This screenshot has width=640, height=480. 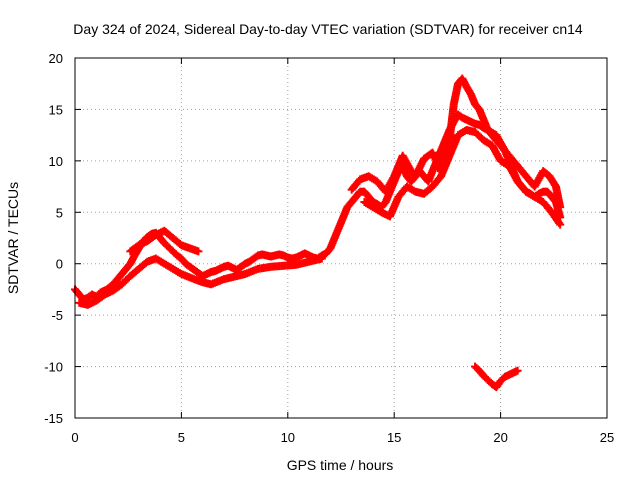 I want to click on y-tick-label: -5, so click(x=57, y=315).